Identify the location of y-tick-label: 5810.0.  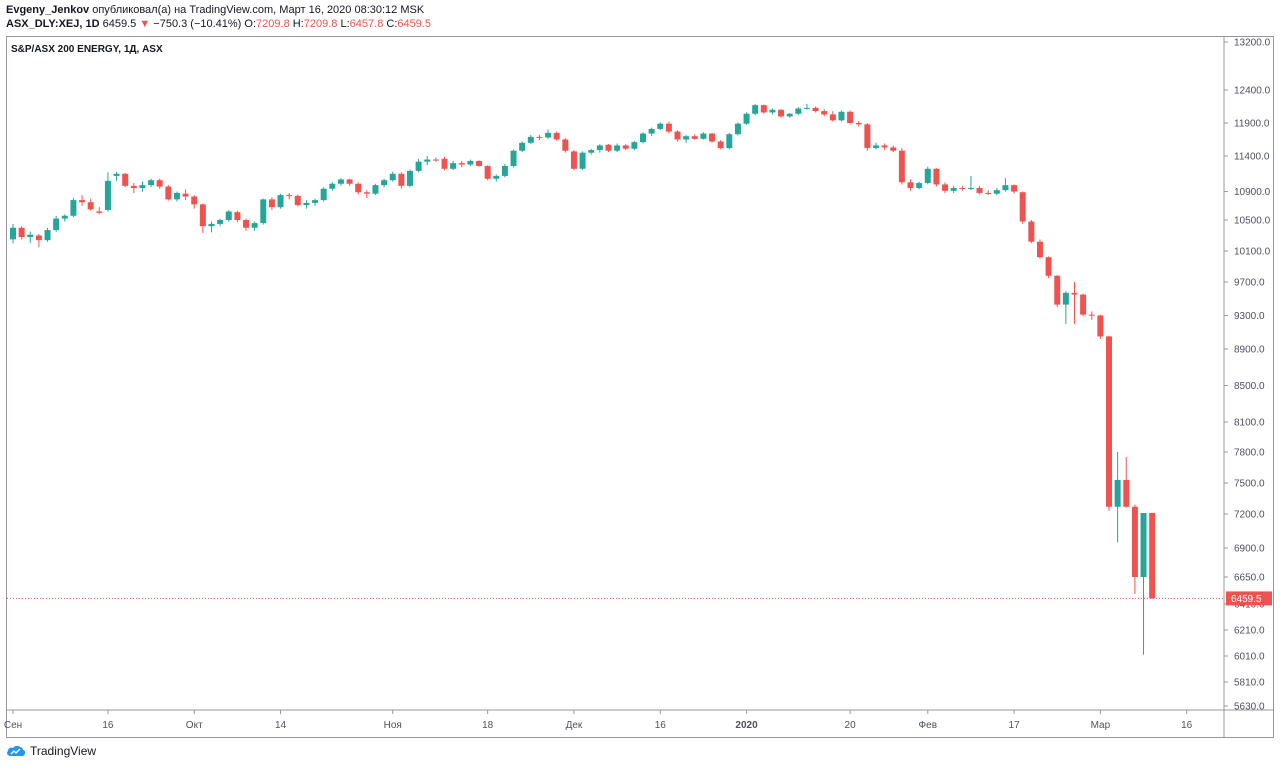
(1249, 683).